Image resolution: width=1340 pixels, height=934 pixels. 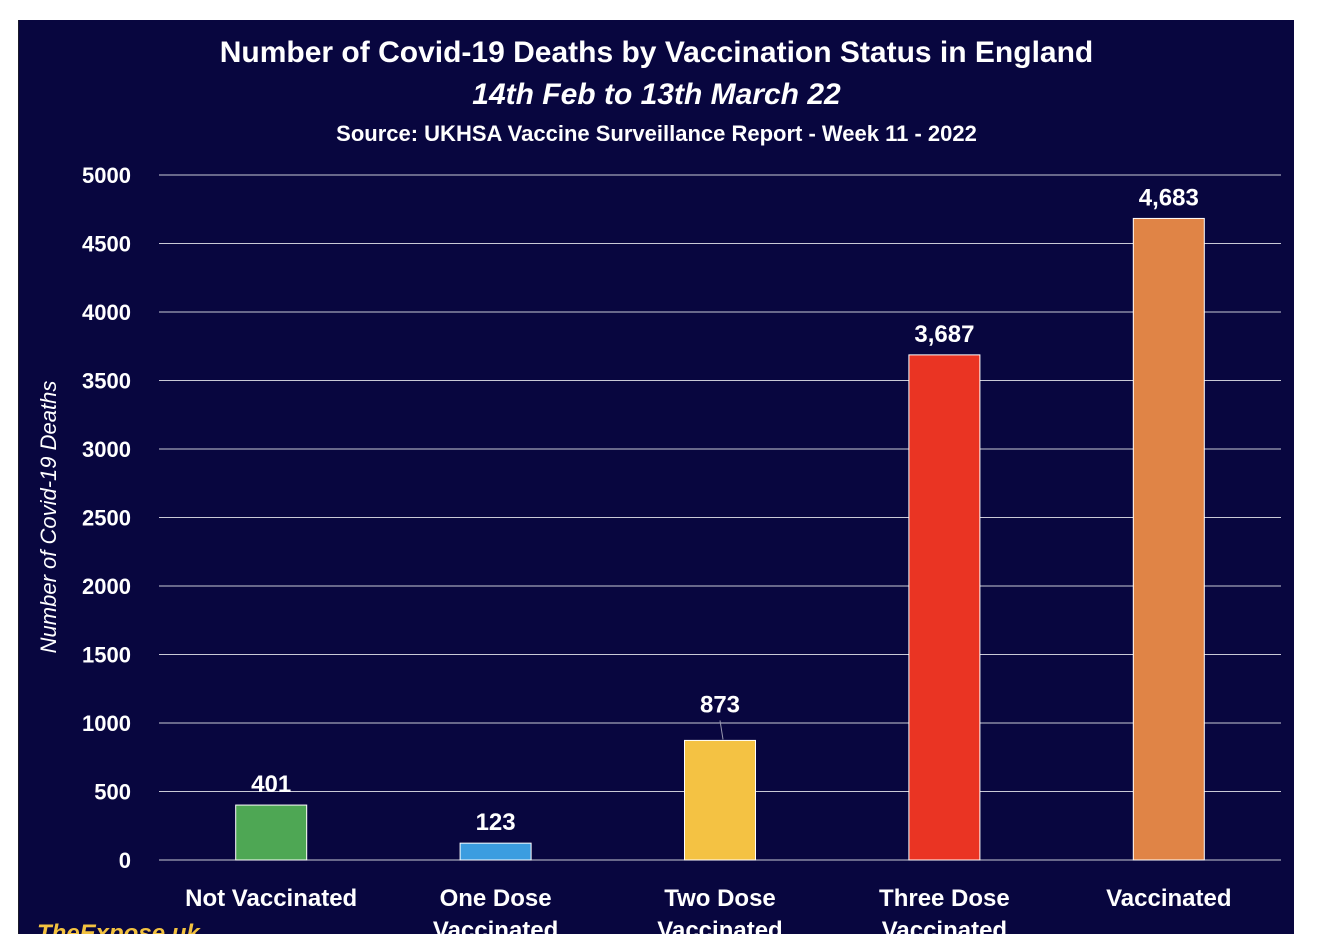 I want to click on y-tick-label: 500, so click(x=112, y=792).